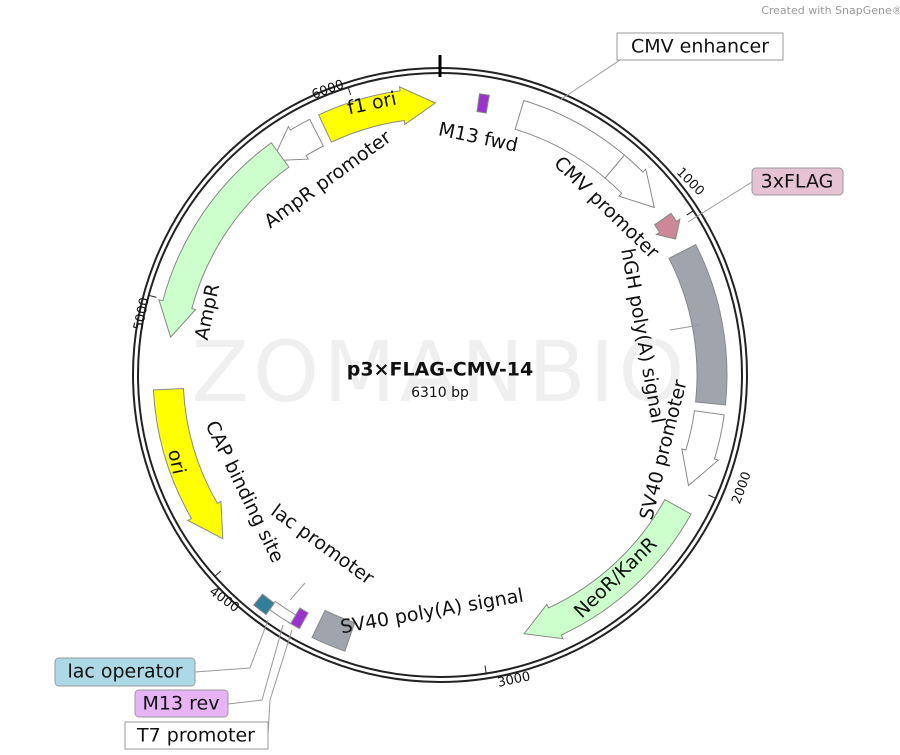 This screenshot has width=900, height=755. I want to click on feature-label: SV40 poly(A) signal, so click(432, 612).